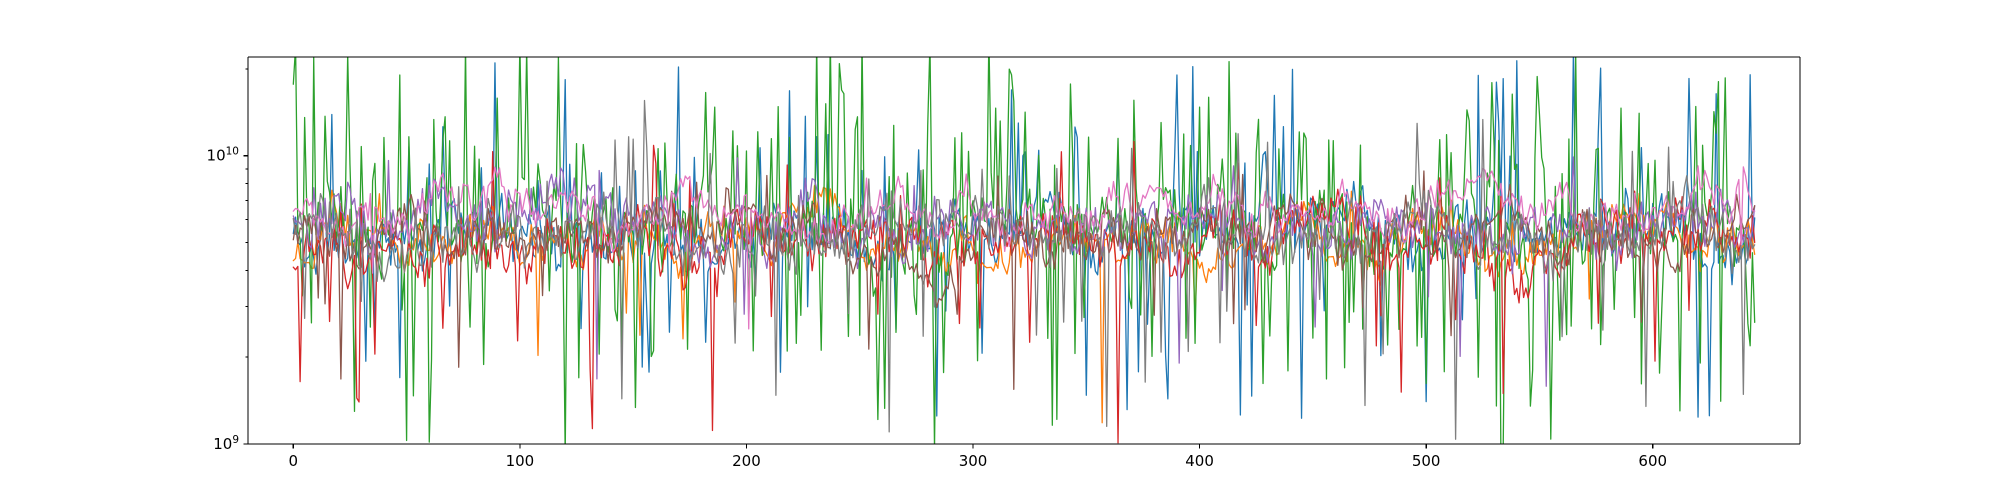  What do you see at coordinates (226, 443) in the screenshot?
I see `y-tick-label-9: 109` at bounding box center [226, 443].